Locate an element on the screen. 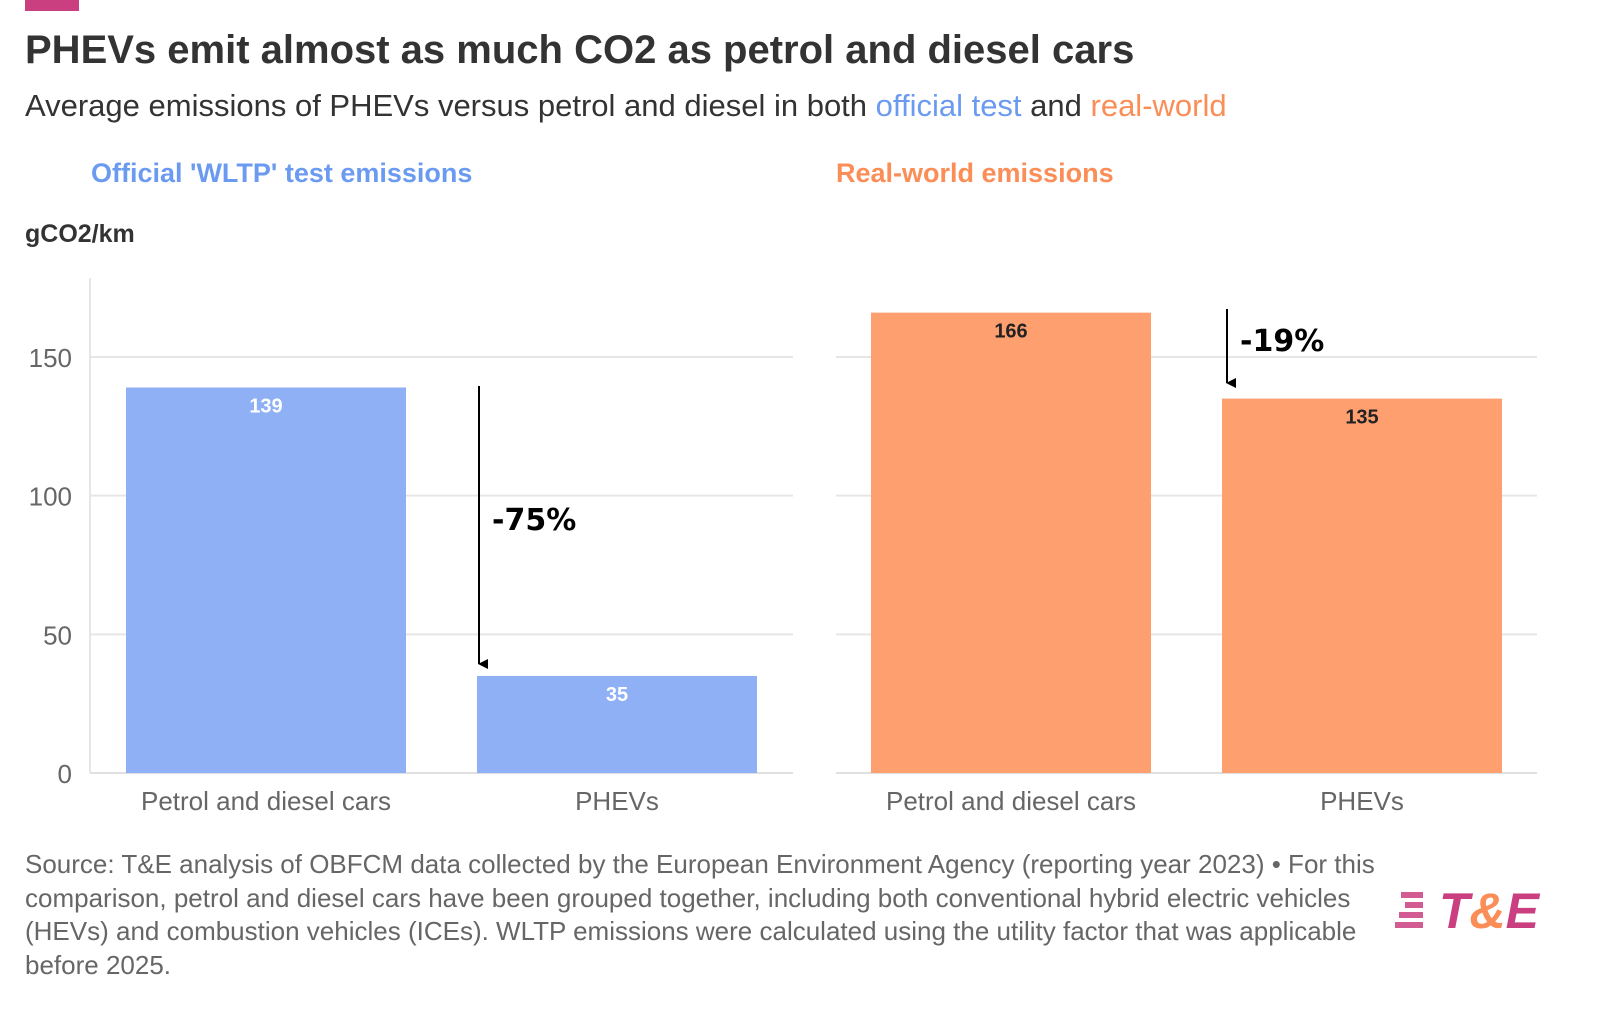  annotation-official: -75% is located at coordinates (534, 520).